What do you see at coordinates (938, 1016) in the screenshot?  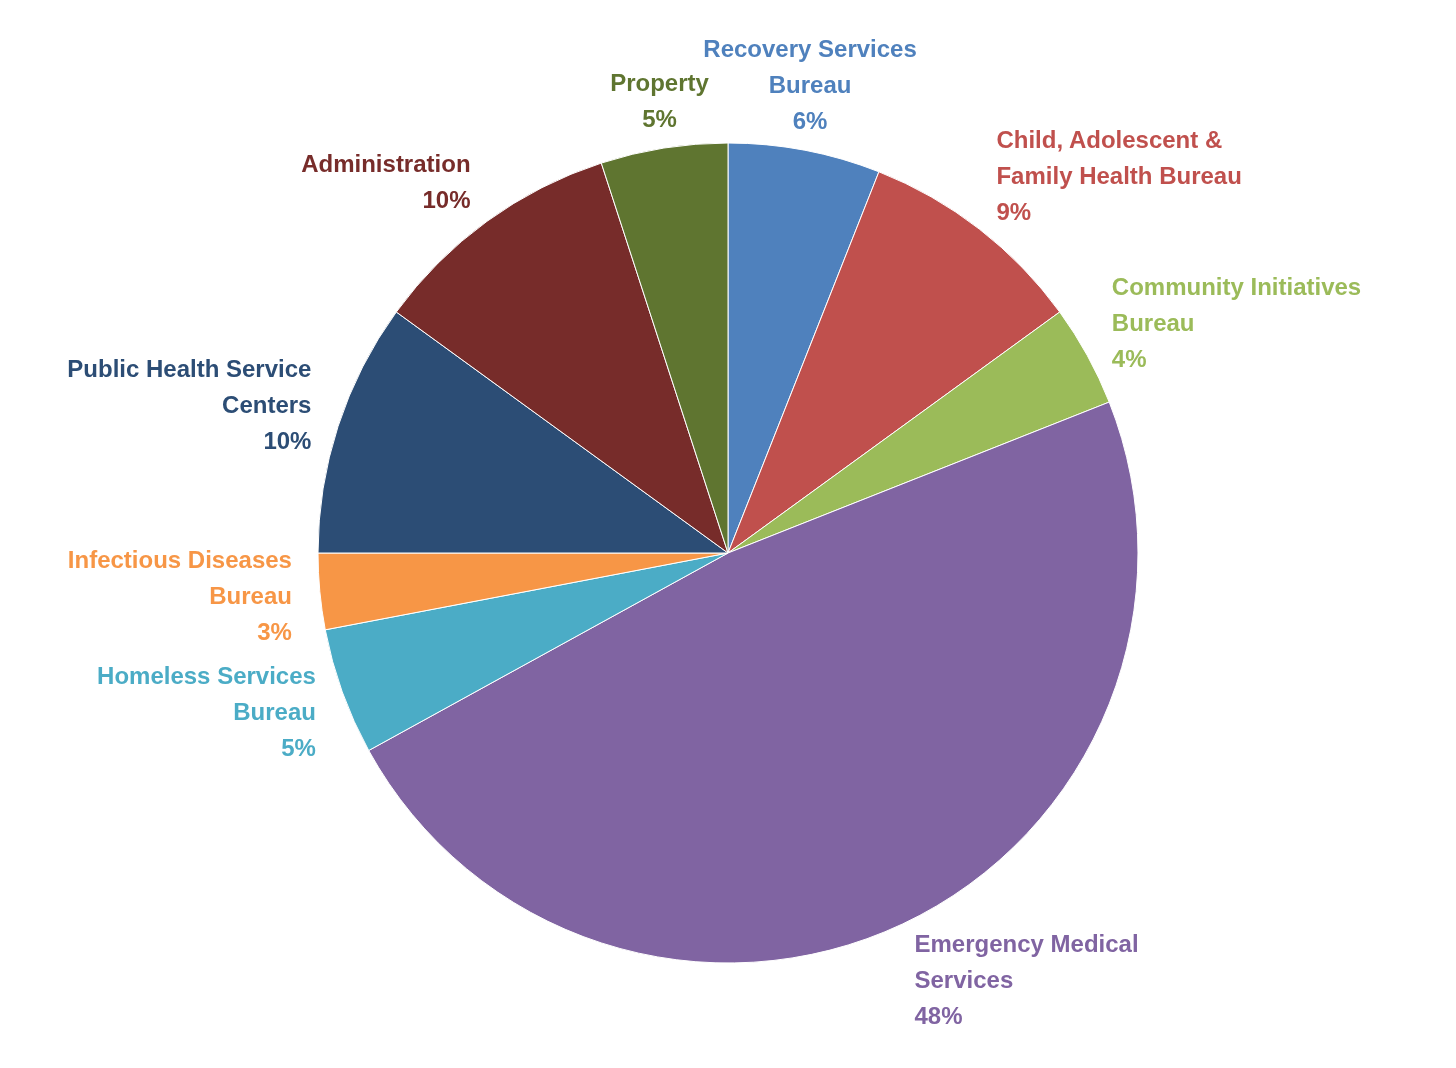 I see `data-label: 48%` at bounding box center [938, 1016].